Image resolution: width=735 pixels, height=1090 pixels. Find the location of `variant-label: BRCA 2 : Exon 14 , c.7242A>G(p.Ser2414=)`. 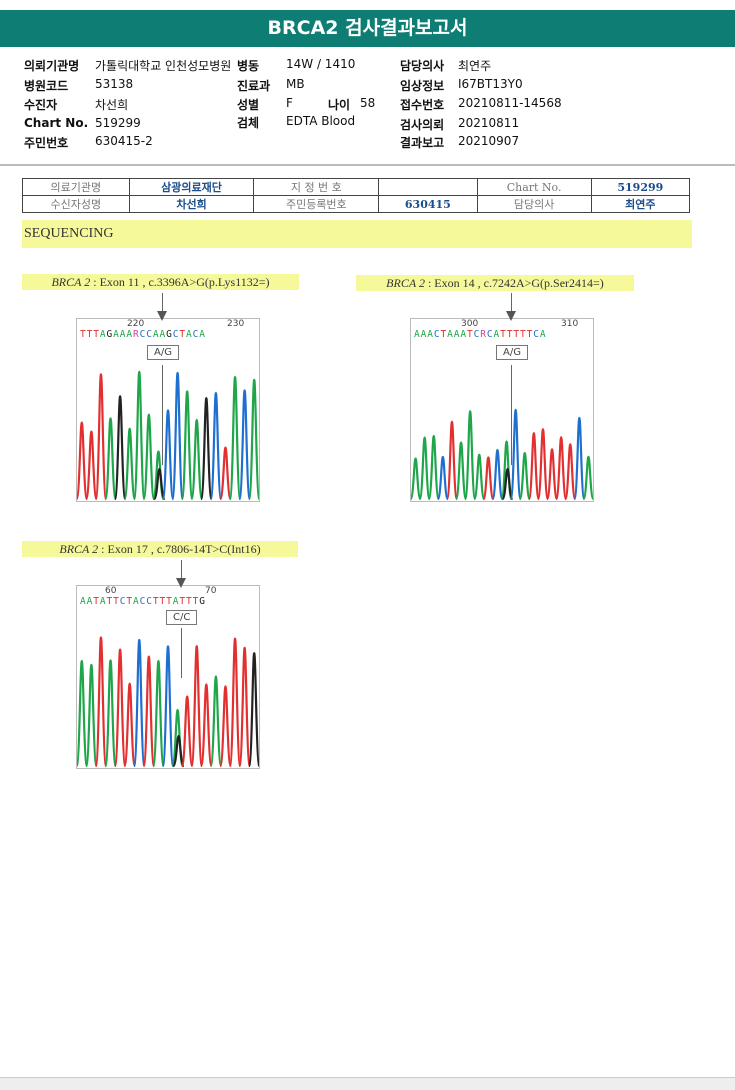

variant-label: BRCA 2 : Exon 14 , c.7242A>G(p.Ser2414=) is located at coordinates (495, 283).